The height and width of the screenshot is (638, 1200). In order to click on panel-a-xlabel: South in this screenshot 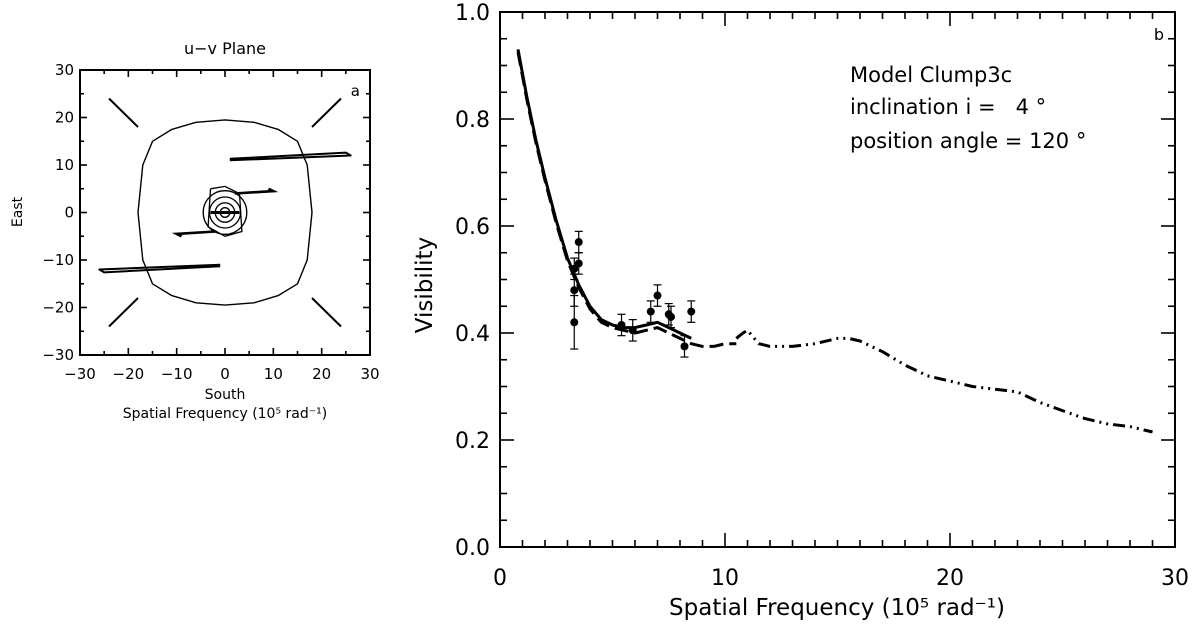, I will do `click(225, 395)`.